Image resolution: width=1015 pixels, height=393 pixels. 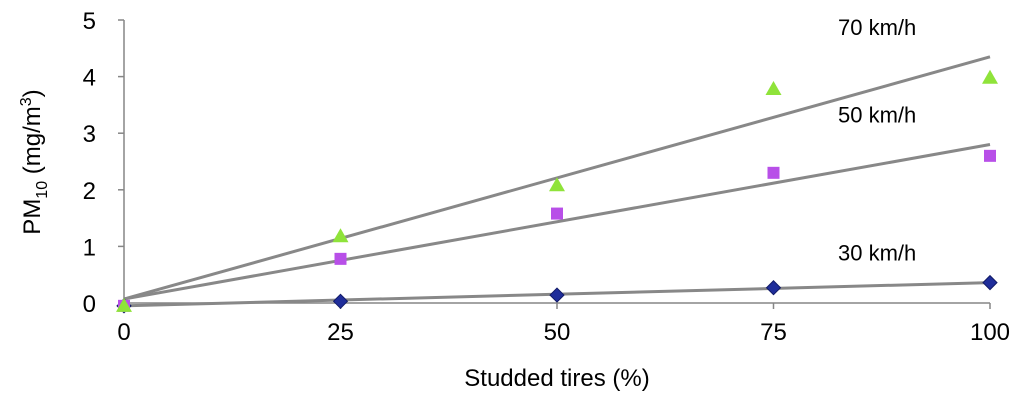 I want to click on x-tick-label: 25, so click(x=340, y=332).